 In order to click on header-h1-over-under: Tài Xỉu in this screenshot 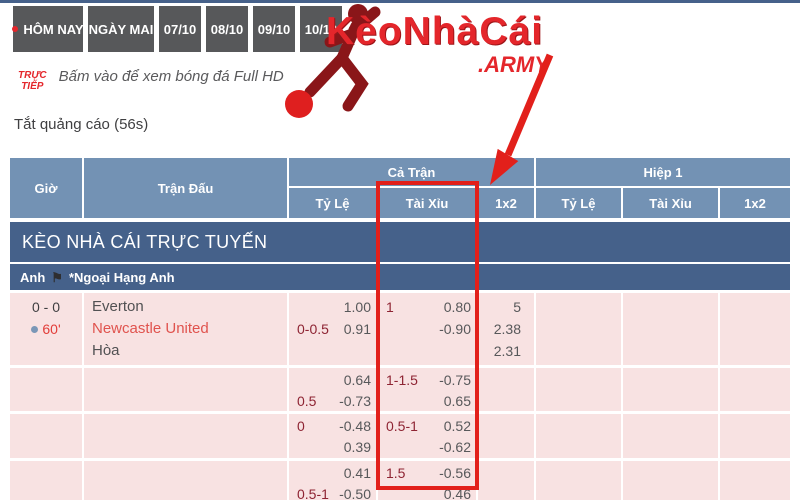, I will do `click(670, 203)`.